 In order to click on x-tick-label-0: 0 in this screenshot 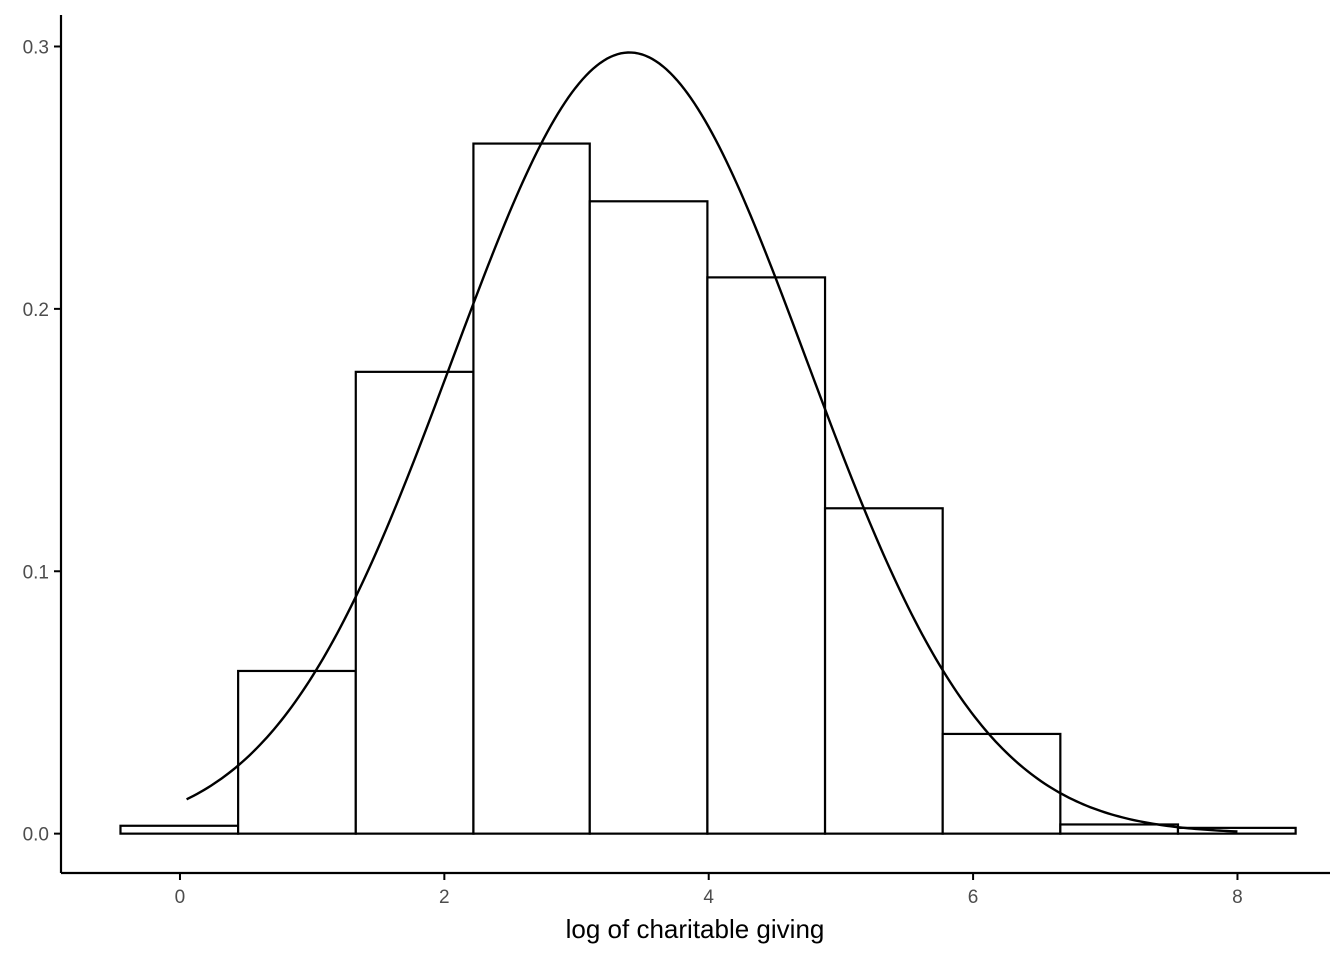, I will do `click(180, 897)`.